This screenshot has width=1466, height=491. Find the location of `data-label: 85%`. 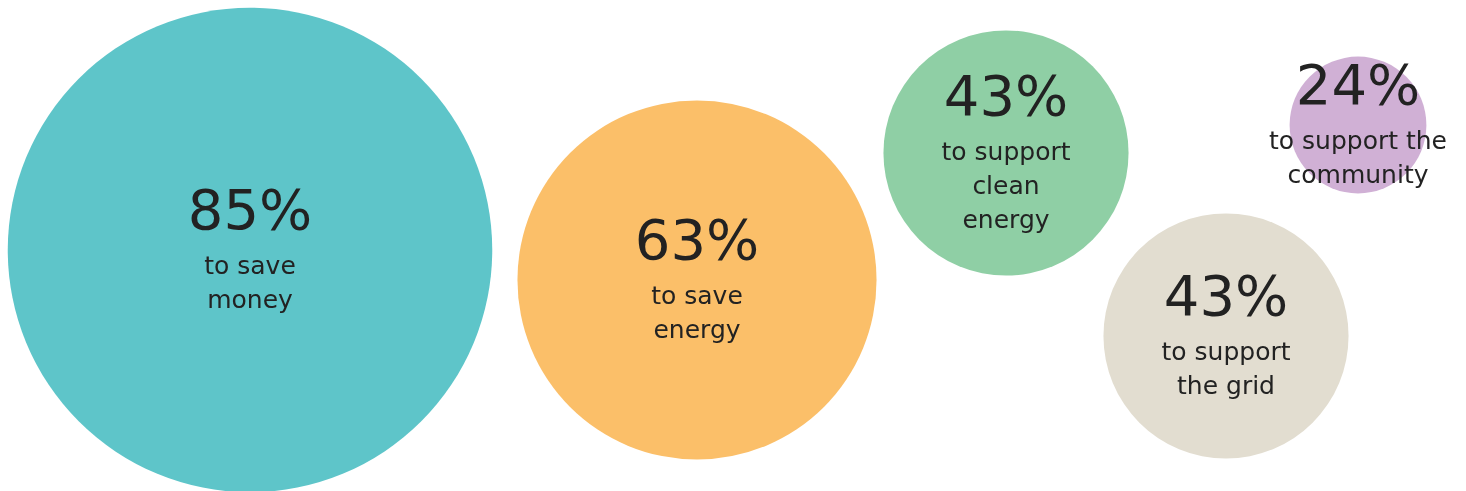

data-label: 85% is located at coordinates (250, 209).